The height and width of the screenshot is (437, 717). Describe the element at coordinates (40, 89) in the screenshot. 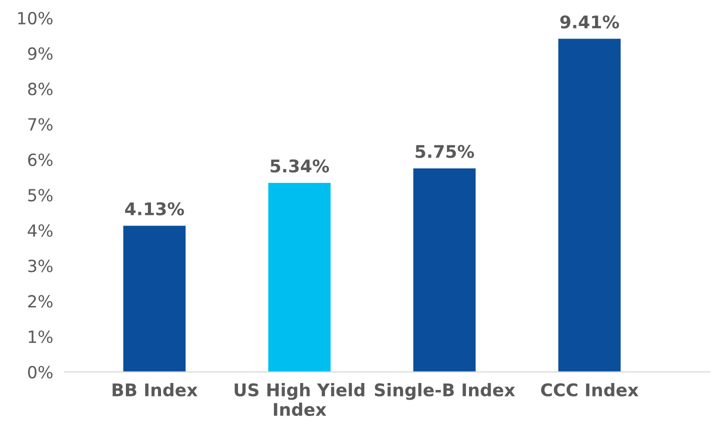

I see `y-tick-label: 8%` at that location.